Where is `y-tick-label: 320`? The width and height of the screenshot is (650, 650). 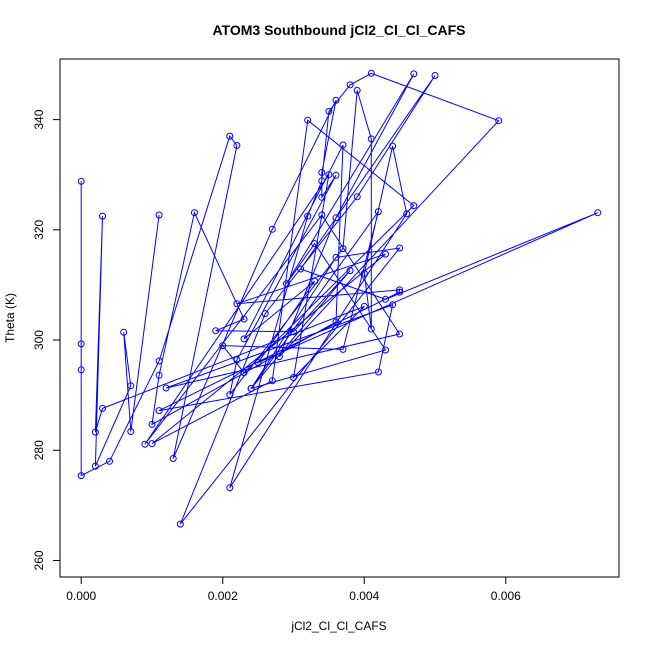
y-tick-label: 320 is located at coordinates (39, 229).